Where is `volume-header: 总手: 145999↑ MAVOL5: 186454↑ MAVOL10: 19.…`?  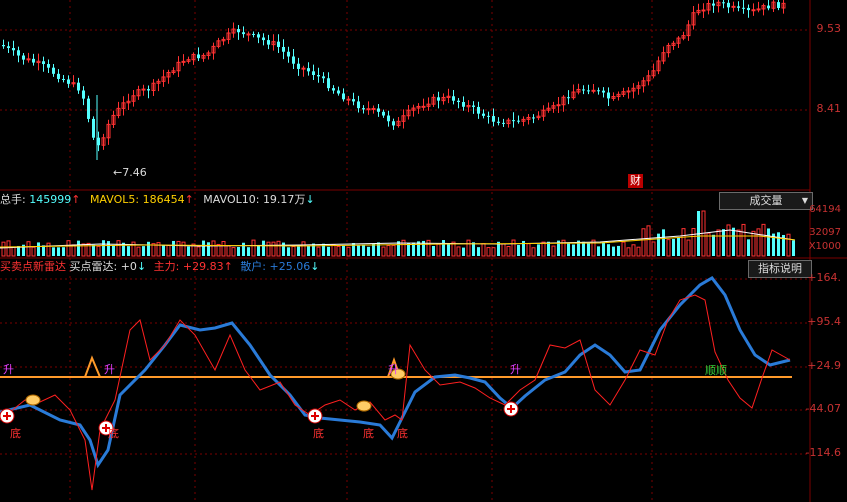
volume-header: 总手: 145999↑ MAVOL5: 186454↑ MAVOL10: 19.… is located at coordinates (157, 200).